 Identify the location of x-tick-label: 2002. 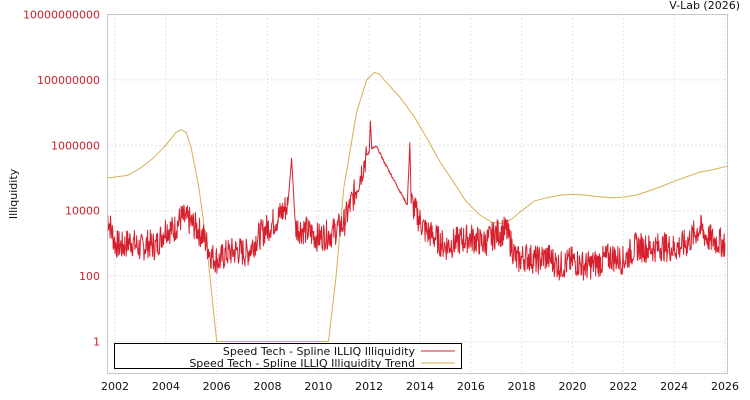
(115, 386).